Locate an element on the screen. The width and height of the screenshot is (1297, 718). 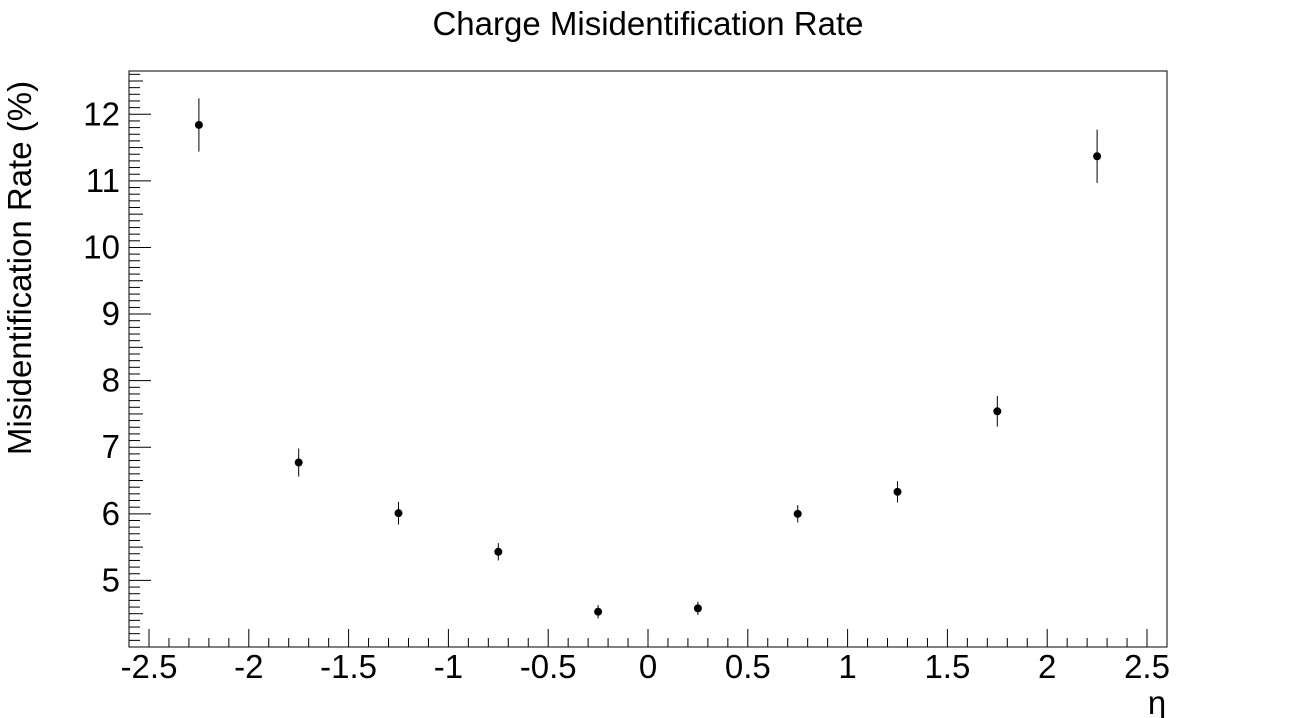
y-tick-label: 6 is located at coordinates (111, 513).